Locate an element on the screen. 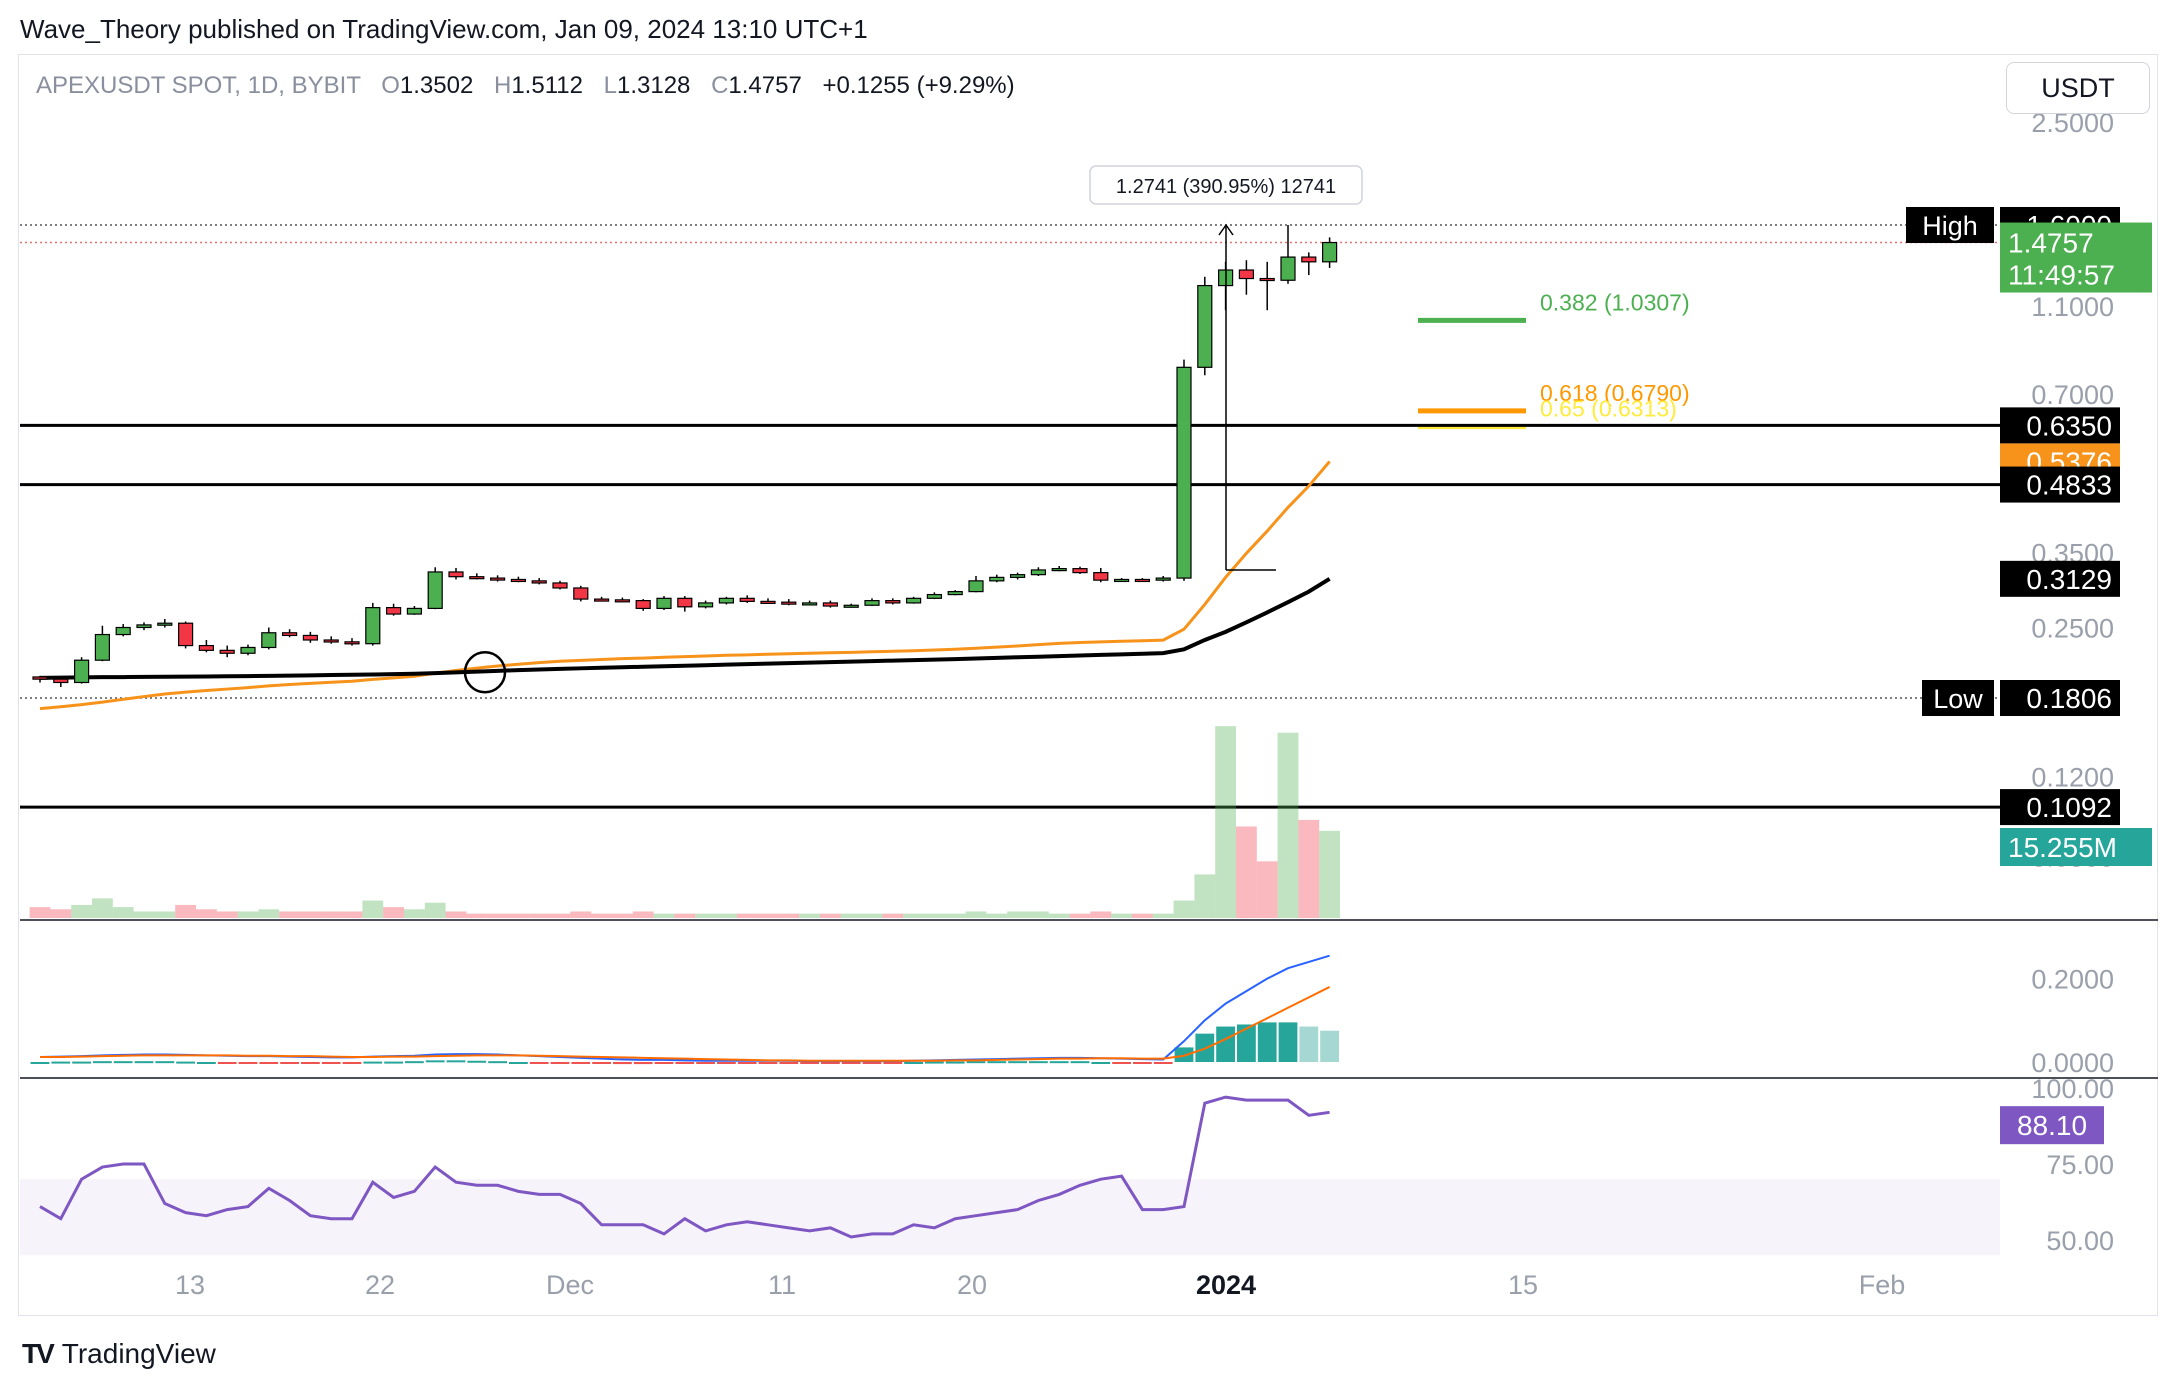  macd-axis-tick: 0.0000 is located at coordinates (2072, 1063).